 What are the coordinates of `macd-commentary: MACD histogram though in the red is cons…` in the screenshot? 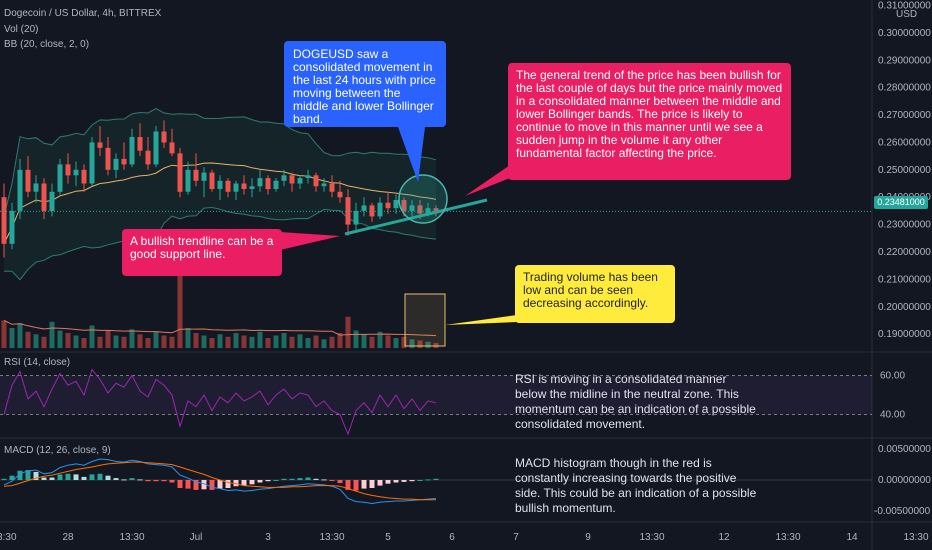 It's located at (636, 485).